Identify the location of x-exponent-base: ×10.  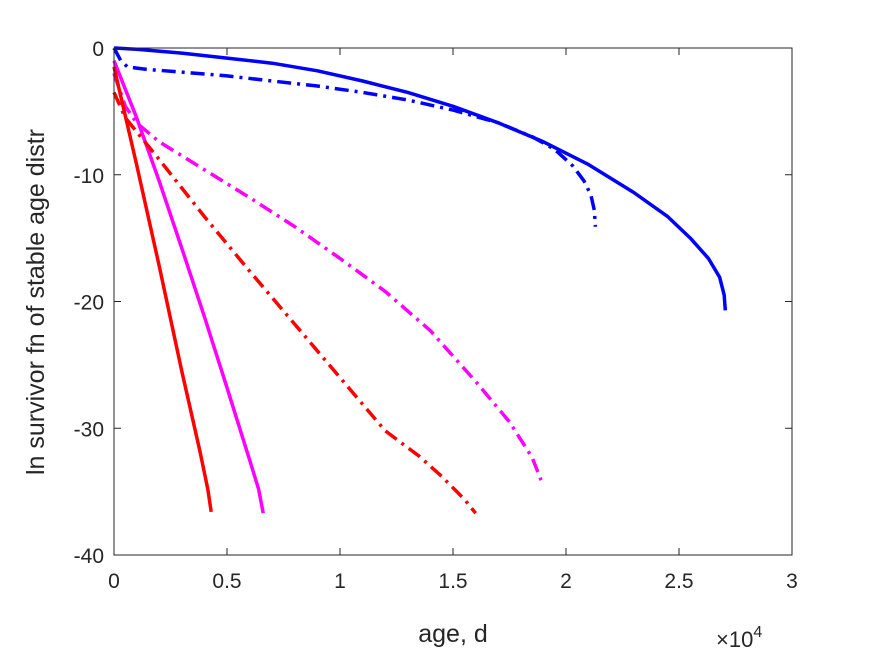
(734, 639).